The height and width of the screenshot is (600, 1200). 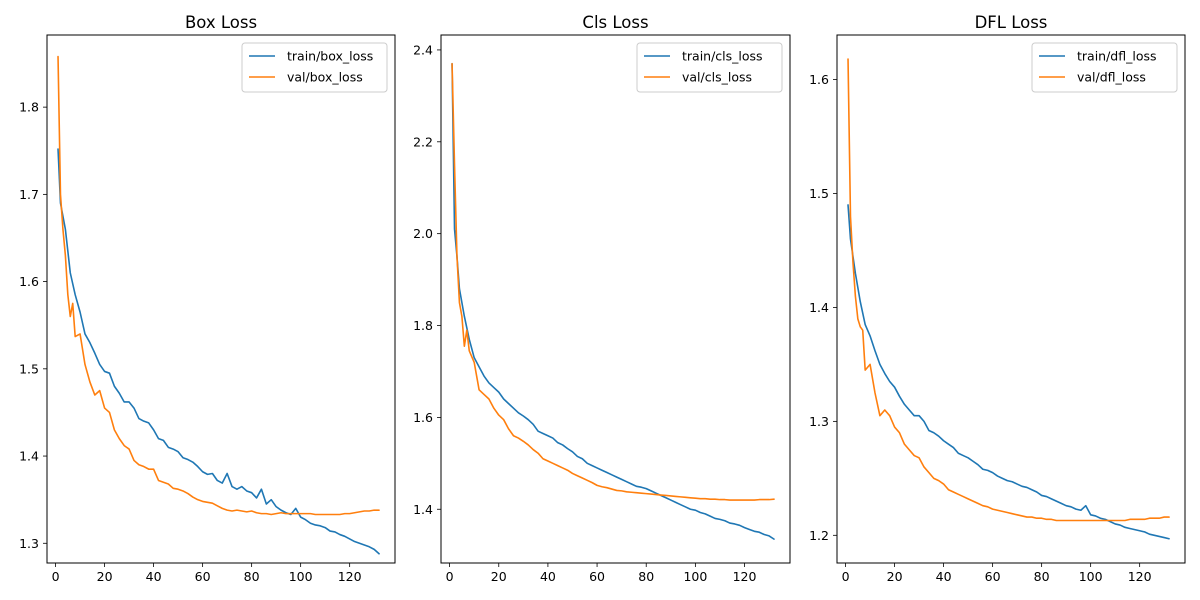 I want to click on chart-title: DFL Loss, so click(x=1011, y=22).